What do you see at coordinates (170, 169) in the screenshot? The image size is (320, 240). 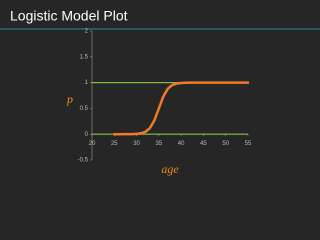 I see `x-axis-label: age` at bounding box center [170, 169].